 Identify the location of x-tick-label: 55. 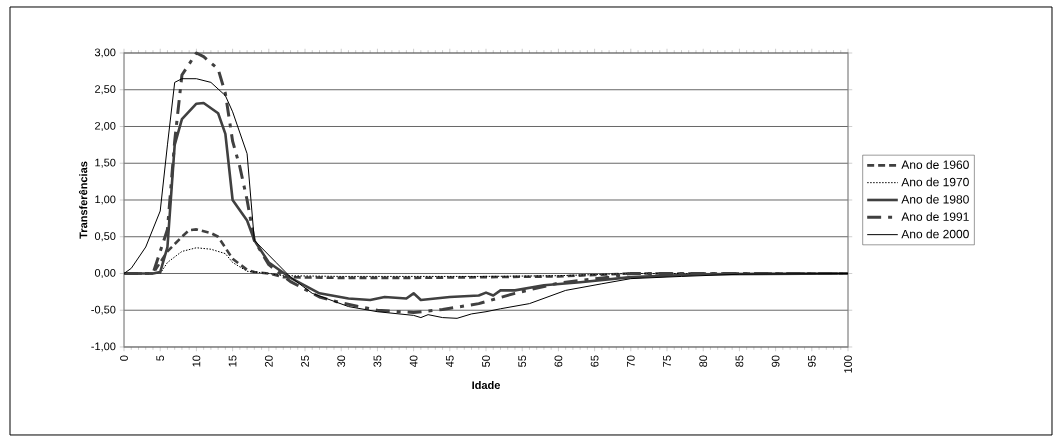
(522, 361).